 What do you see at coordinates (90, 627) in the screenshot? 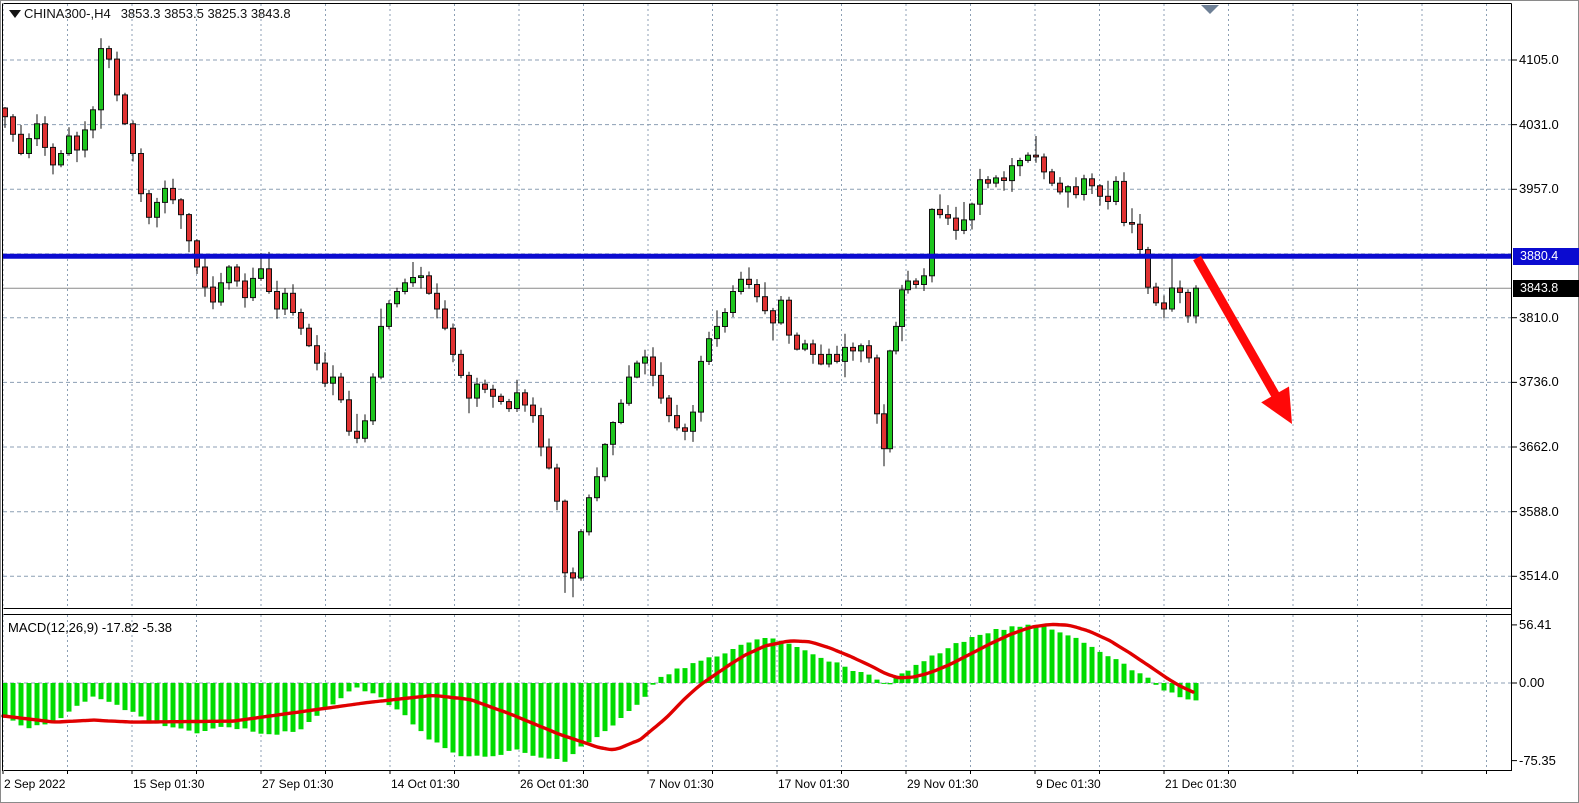
I see `macd-indicator-label: MACD(12,26,9) -17.82 -5.38` at bounding box center [90, 627].